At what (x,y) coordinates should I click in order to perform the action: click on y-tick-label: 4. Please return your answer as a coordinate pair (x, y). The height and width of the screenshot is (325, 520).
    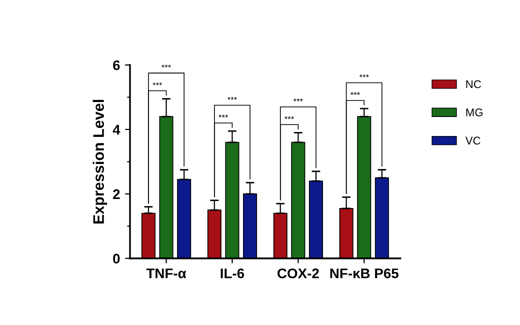
    Looking at the image, I should click on (116, 129).